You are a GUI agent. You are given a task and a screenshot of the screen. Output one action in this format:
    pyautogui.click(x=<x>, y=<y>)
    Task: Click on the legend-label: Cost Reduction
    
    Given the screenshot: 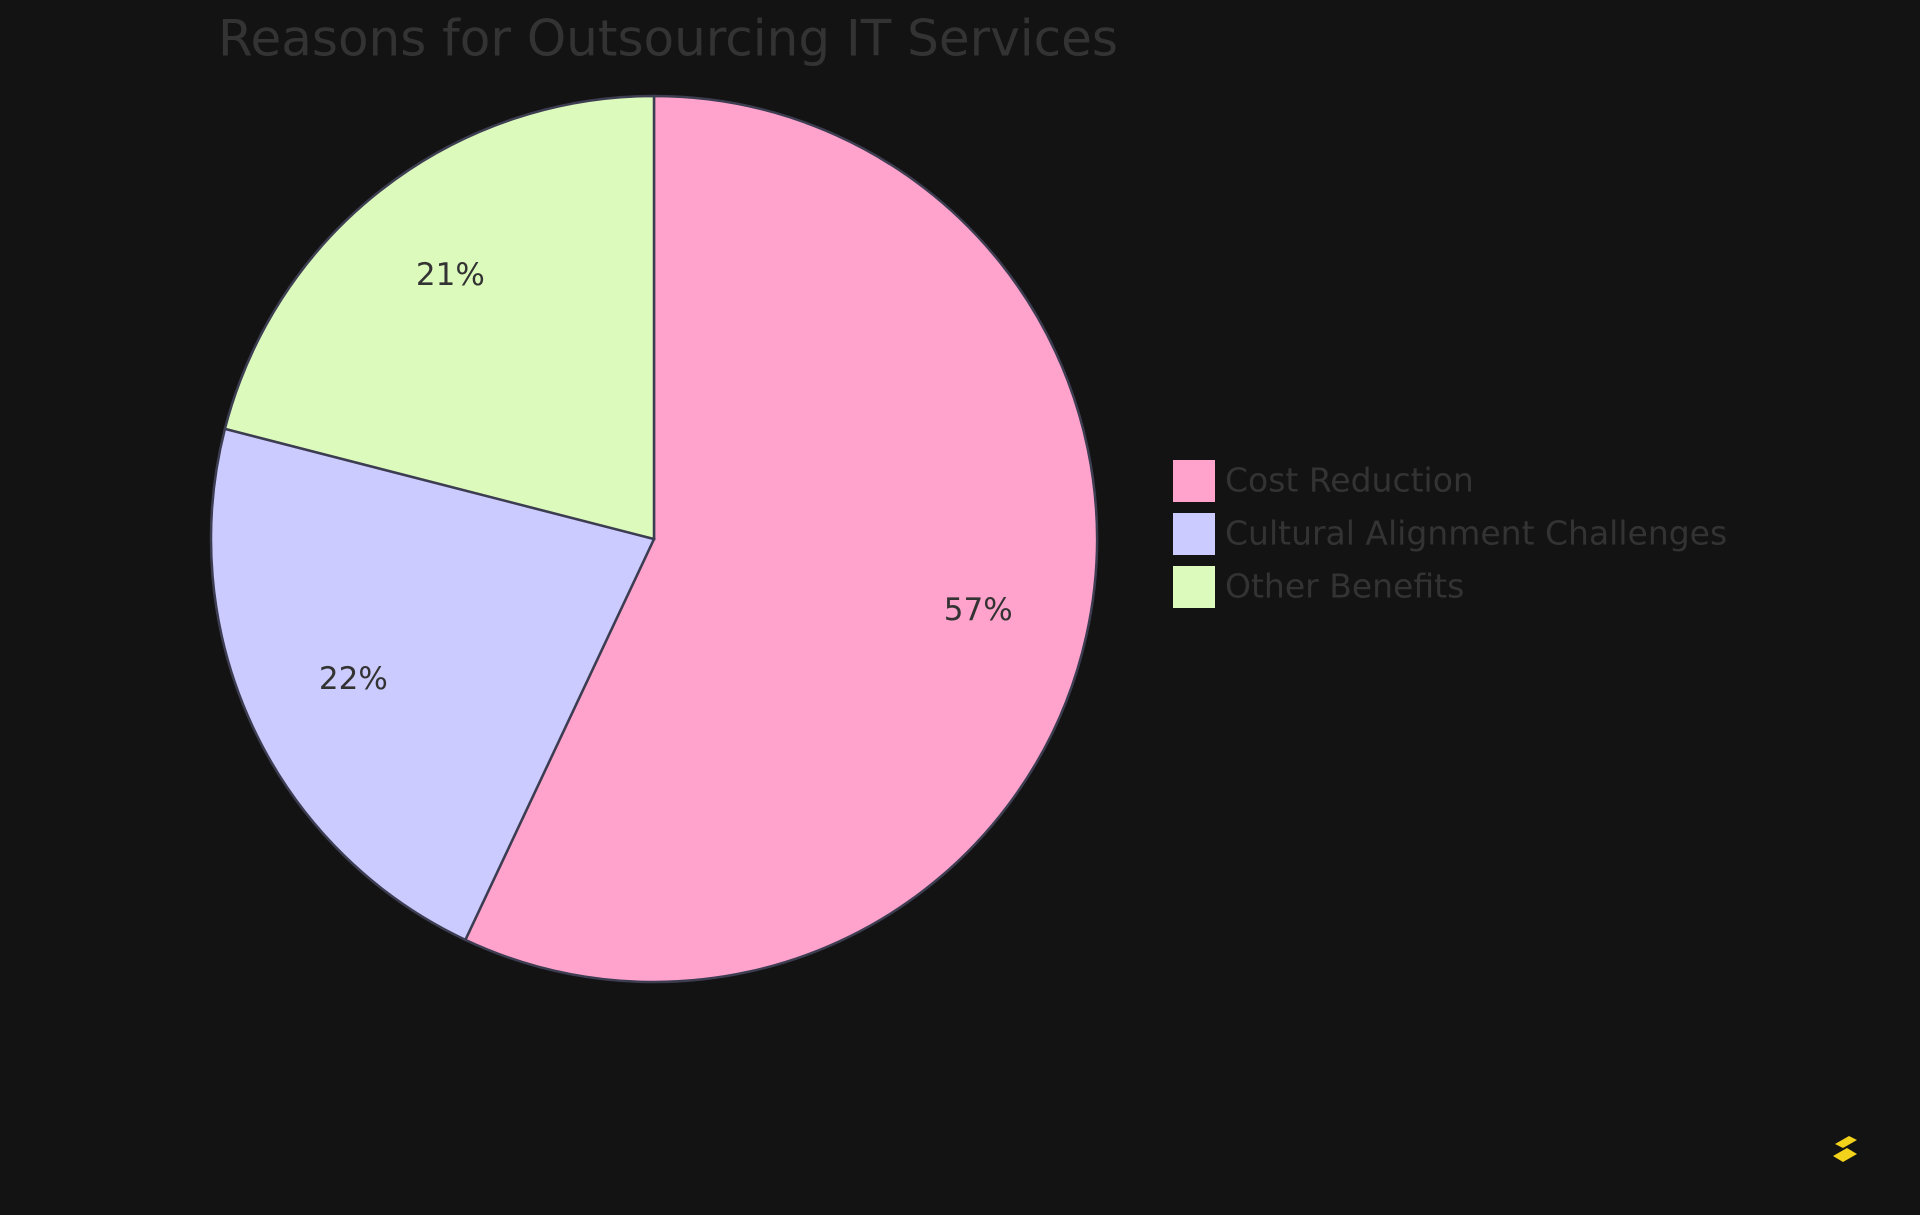 What is the action you would take?
    pyautogui.click(x=1349, y=480)
    